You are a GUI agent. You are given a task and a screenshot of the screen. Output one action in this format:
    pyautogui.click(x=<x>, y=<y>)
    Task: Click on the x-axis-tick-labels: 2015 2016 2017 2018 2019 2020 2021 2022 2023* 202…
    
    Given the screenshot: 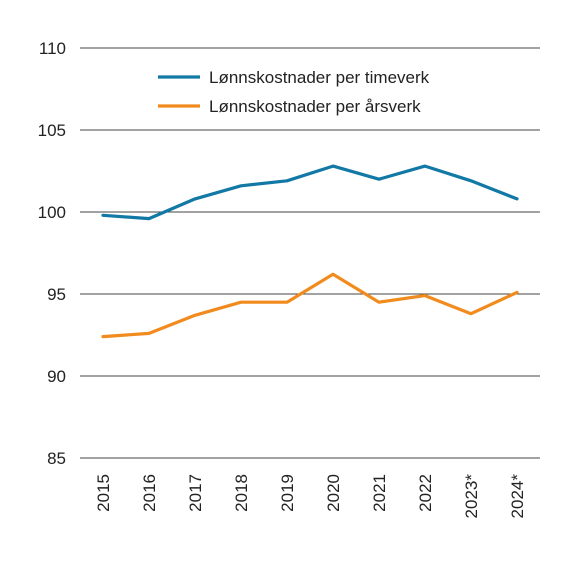 What is the action you would take?
    pyautogui.click(x=310, y=496)
    